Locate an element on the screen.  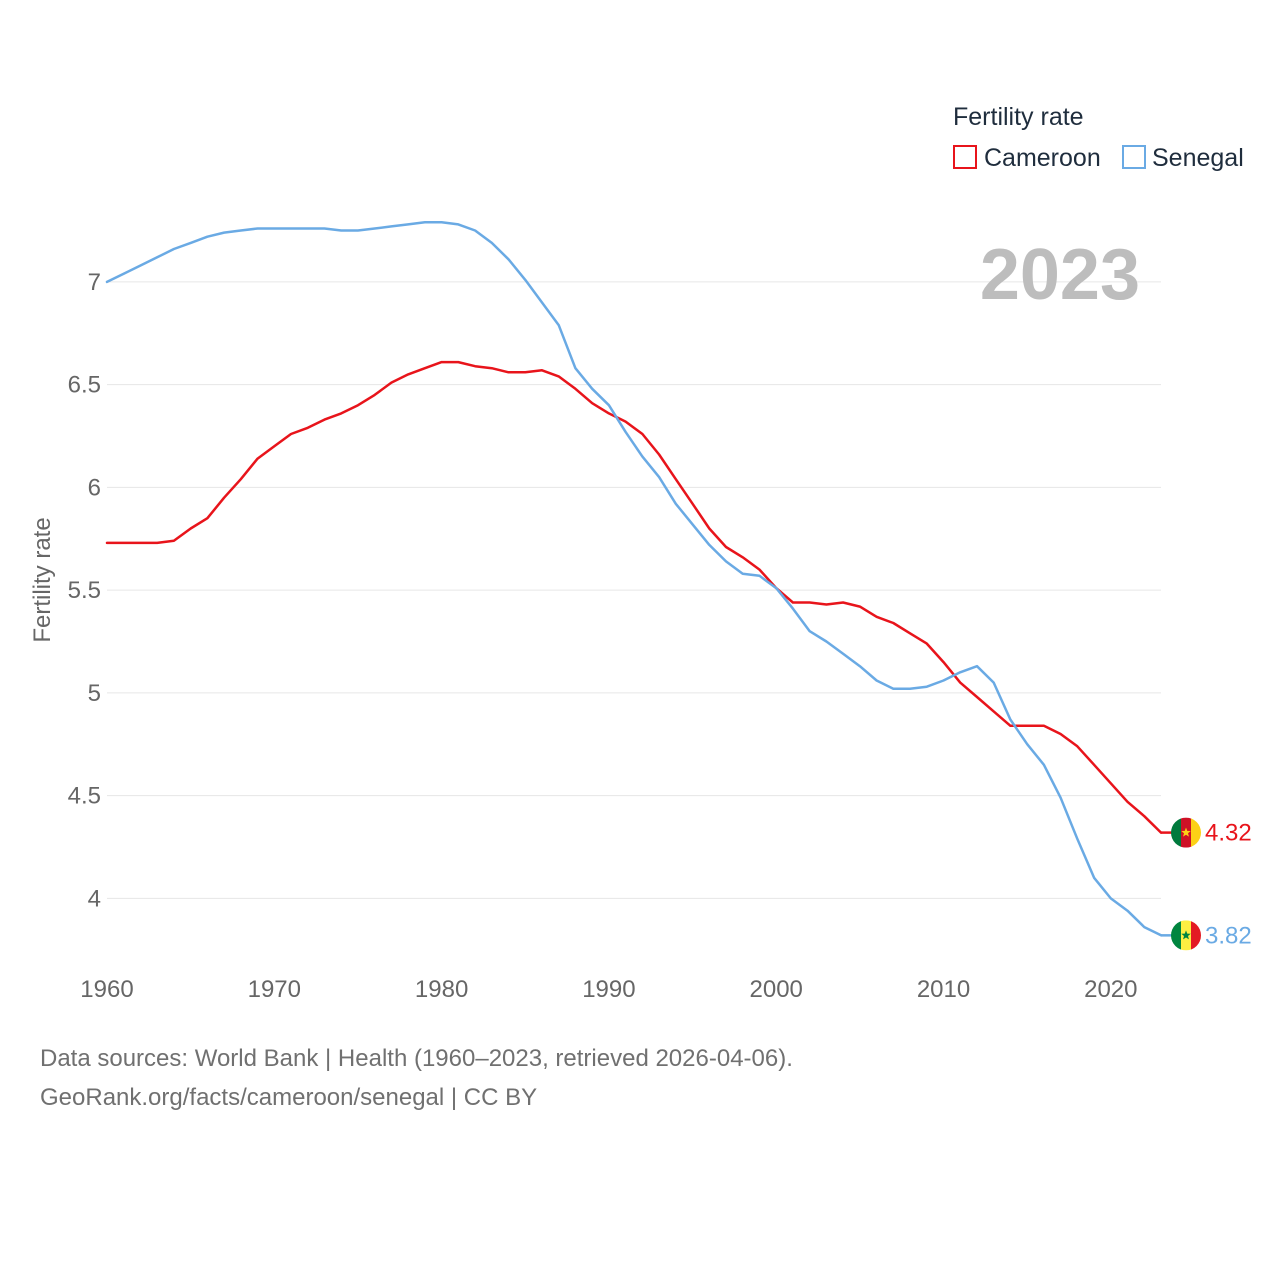
x-axis-ticks: 1960 1970 1980 1990 2000 2010 2020 is located at coordinates (608, 989).